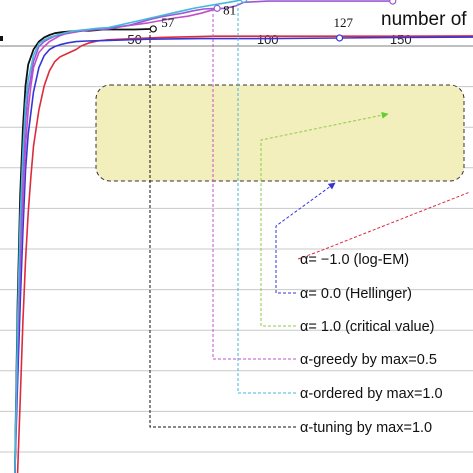 This screenshot has width=473, height=473. What do you see at coordinates (427, 19) in the screenshot?
I see `x-axis-title: number of iterations` at bounding box center [427, 19].